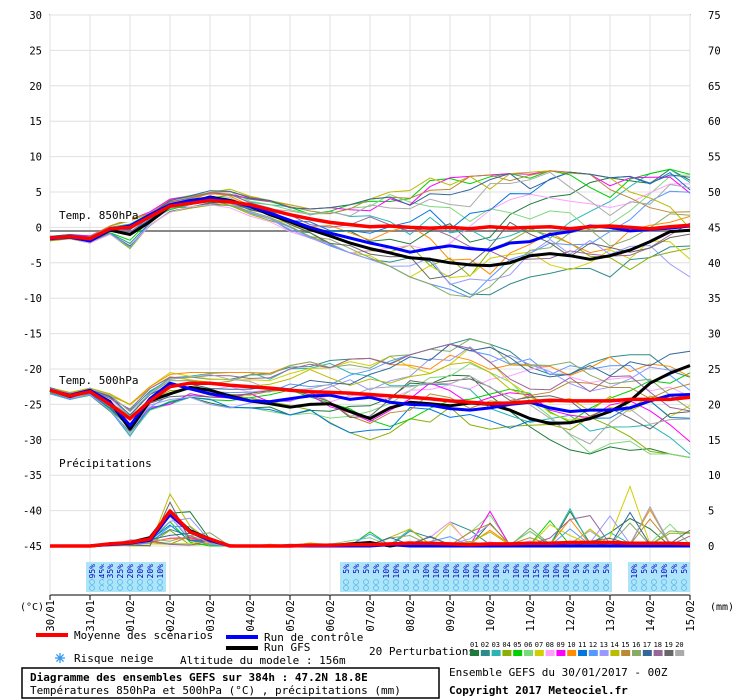  What do you see at coordinates (714, 228) in the screenshot?
I see `right-tick-label: 45` at bounding box center [714, 228].